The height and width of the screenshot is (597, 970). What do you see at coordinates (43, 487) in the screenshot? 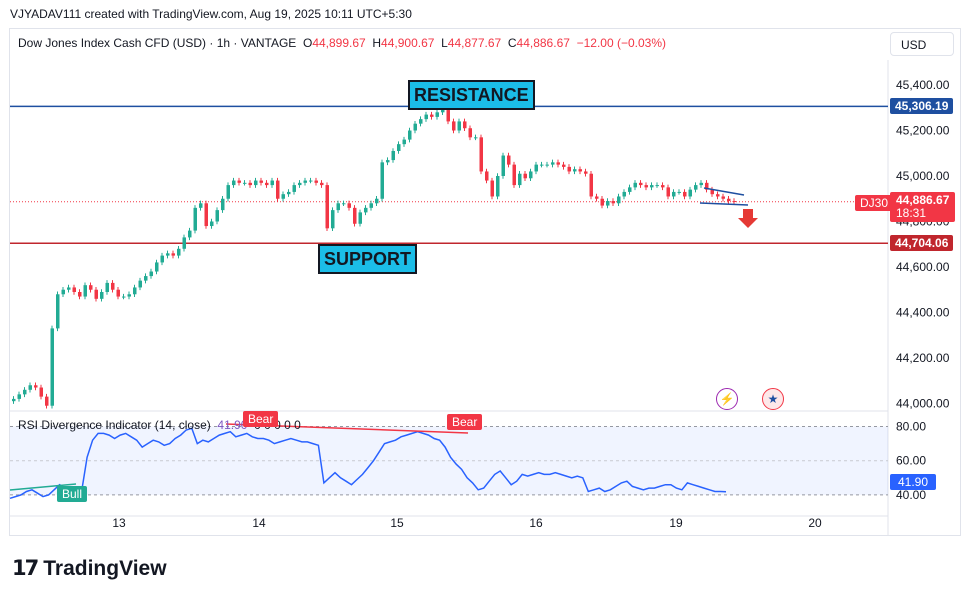
I see `bull-divergence-line` at bounding box center [43, 487].